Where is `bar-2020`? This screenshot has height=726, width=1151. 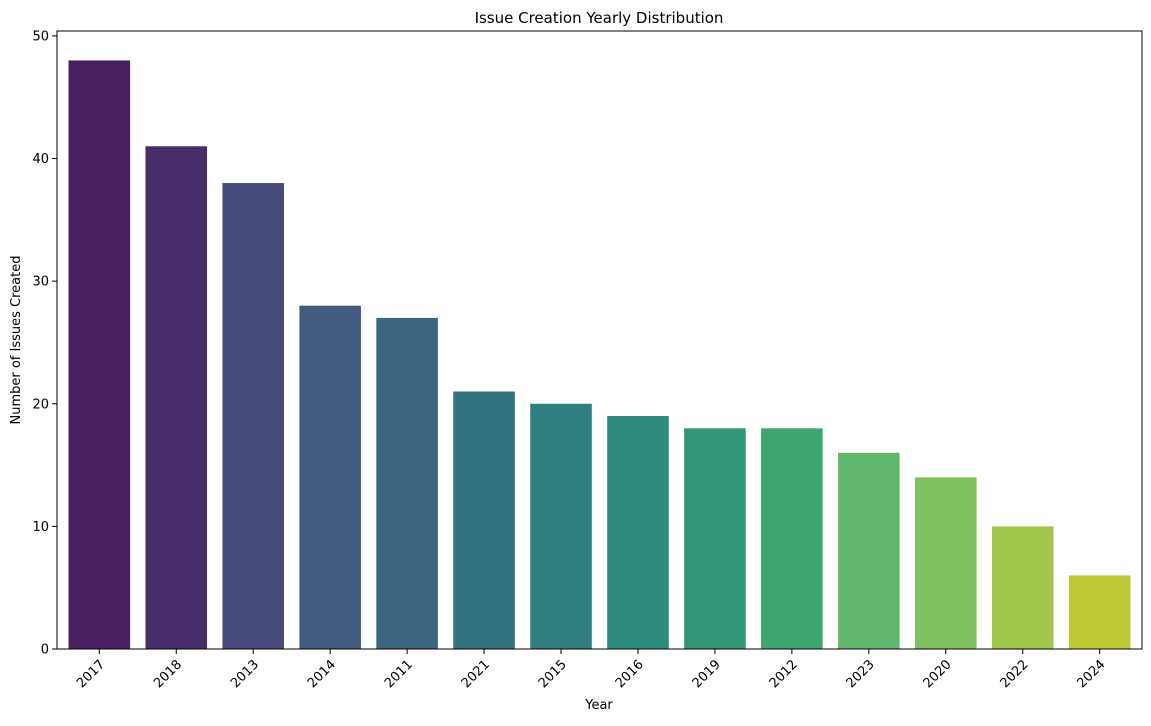 bar-2020 is located at coordinates (946, 563).